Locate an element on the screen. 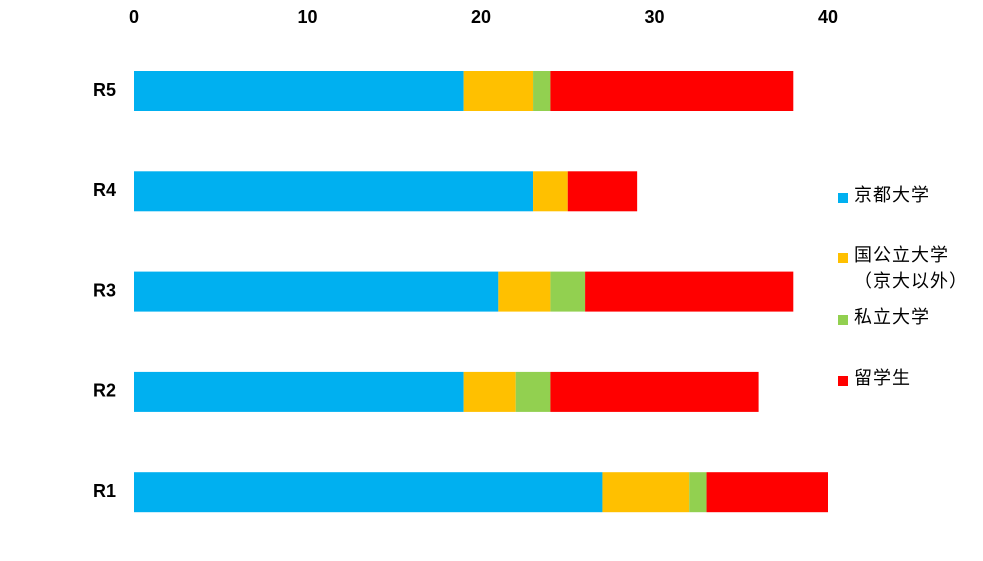 This screenshot has height=561, width=983. y-tick-label: R5 is located at coordinates (104, 90).